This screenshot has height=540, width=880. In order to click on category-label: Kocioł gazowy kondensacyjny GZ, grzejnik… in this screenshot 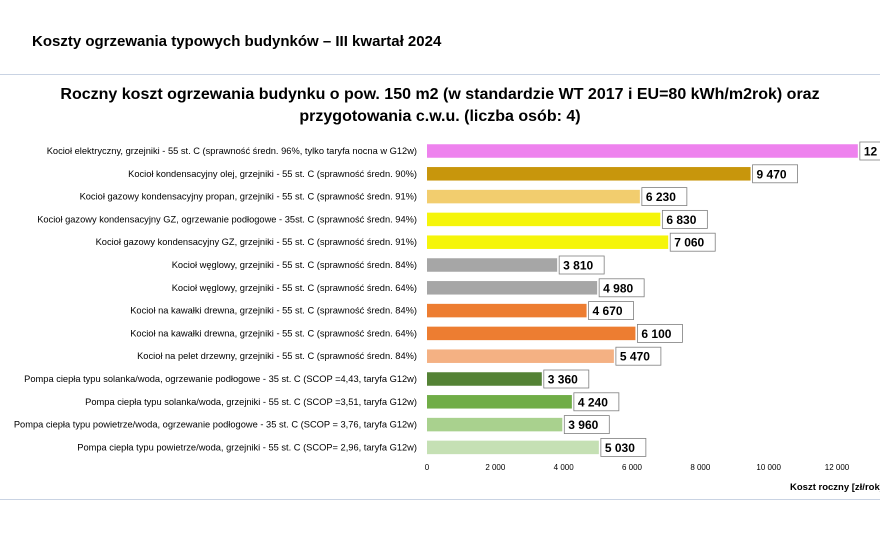, I will do `click(256, 242)`.